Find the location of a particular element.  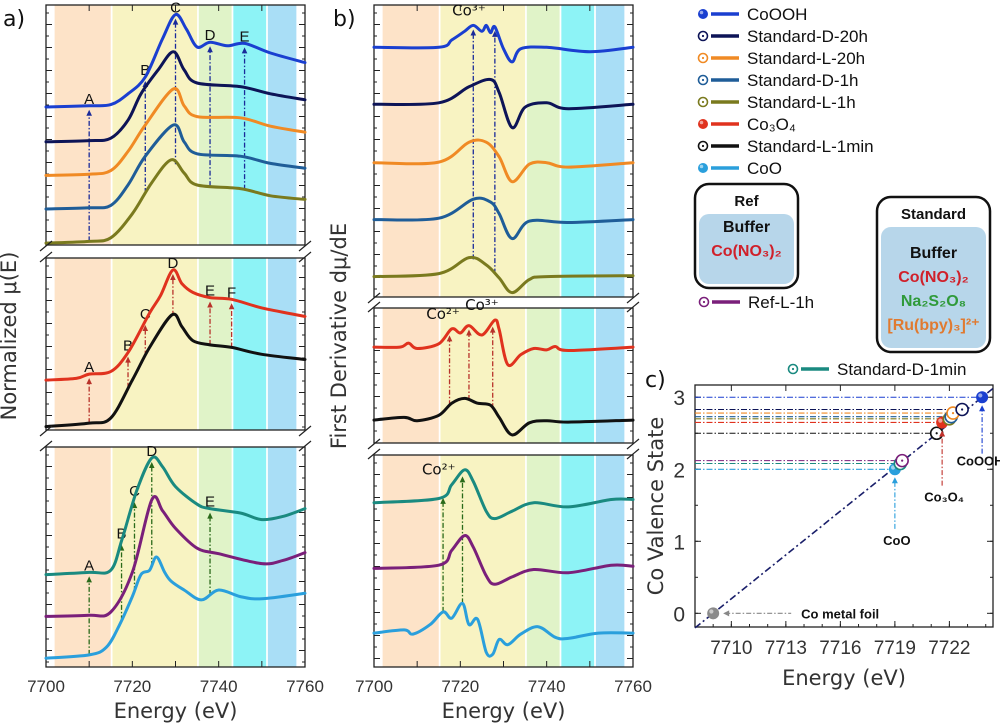

box-line: Buffer is located at coordinates (746, 227).